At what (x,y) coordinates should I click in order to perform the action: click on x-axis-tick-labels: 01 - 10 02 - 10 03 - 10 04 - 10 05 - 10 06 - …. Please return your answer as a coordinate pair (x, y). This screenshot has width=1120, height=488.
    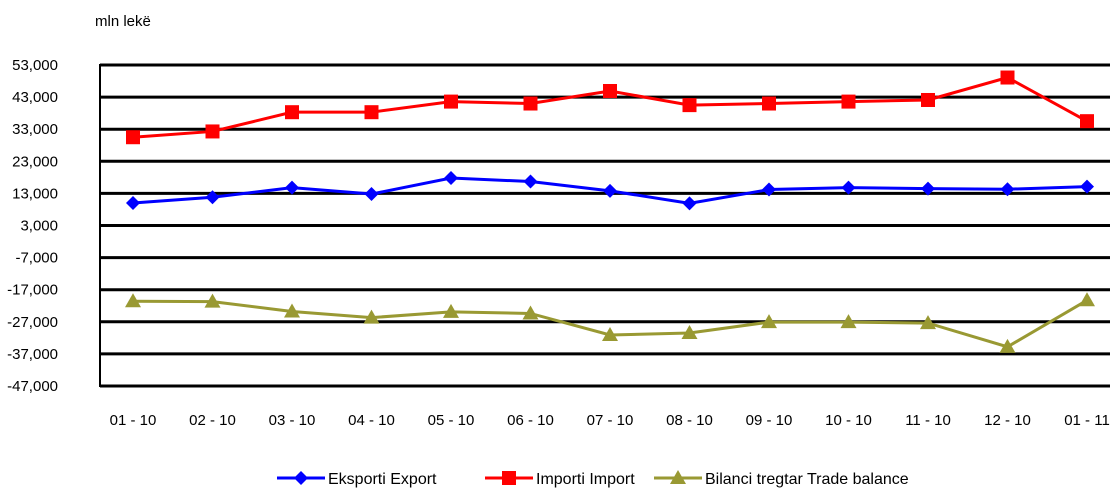
    Looking at the image, I should click on (610, 420).